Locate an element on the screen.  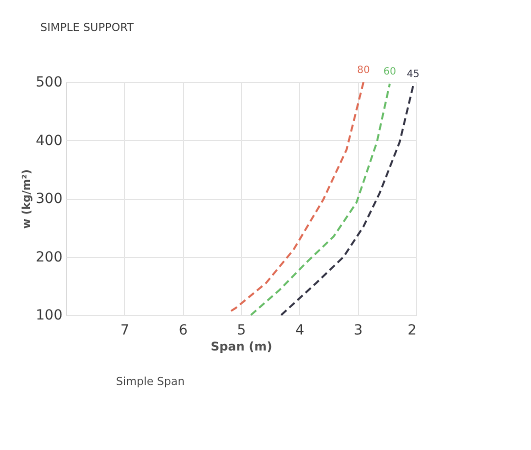
series-label: 60 is located at coordinates (389, 72).